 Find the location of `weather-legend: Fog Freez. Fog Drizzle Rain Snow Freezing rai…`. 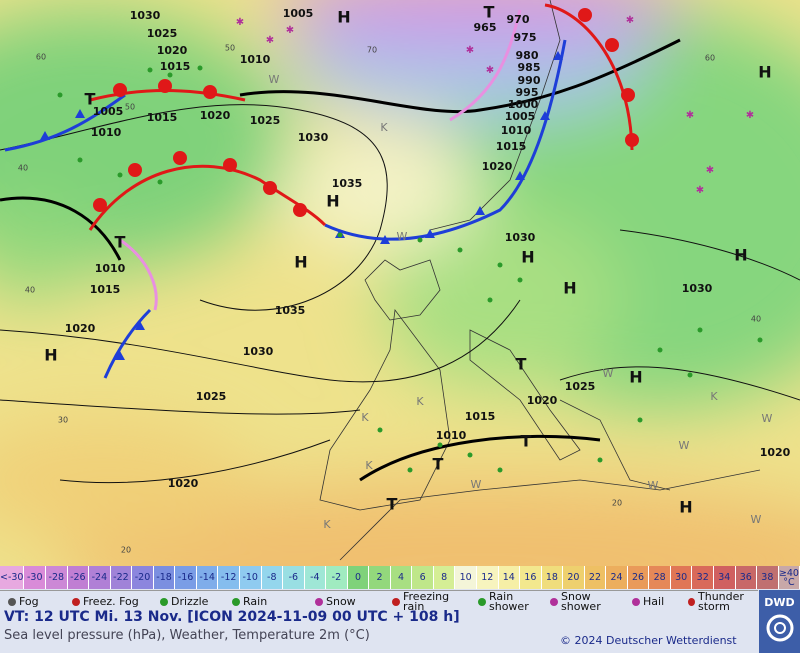

weather-legend: Fog Freez. Fog Drizzle Rain Snow Freezing rai… is located at coordinates (379, 601).